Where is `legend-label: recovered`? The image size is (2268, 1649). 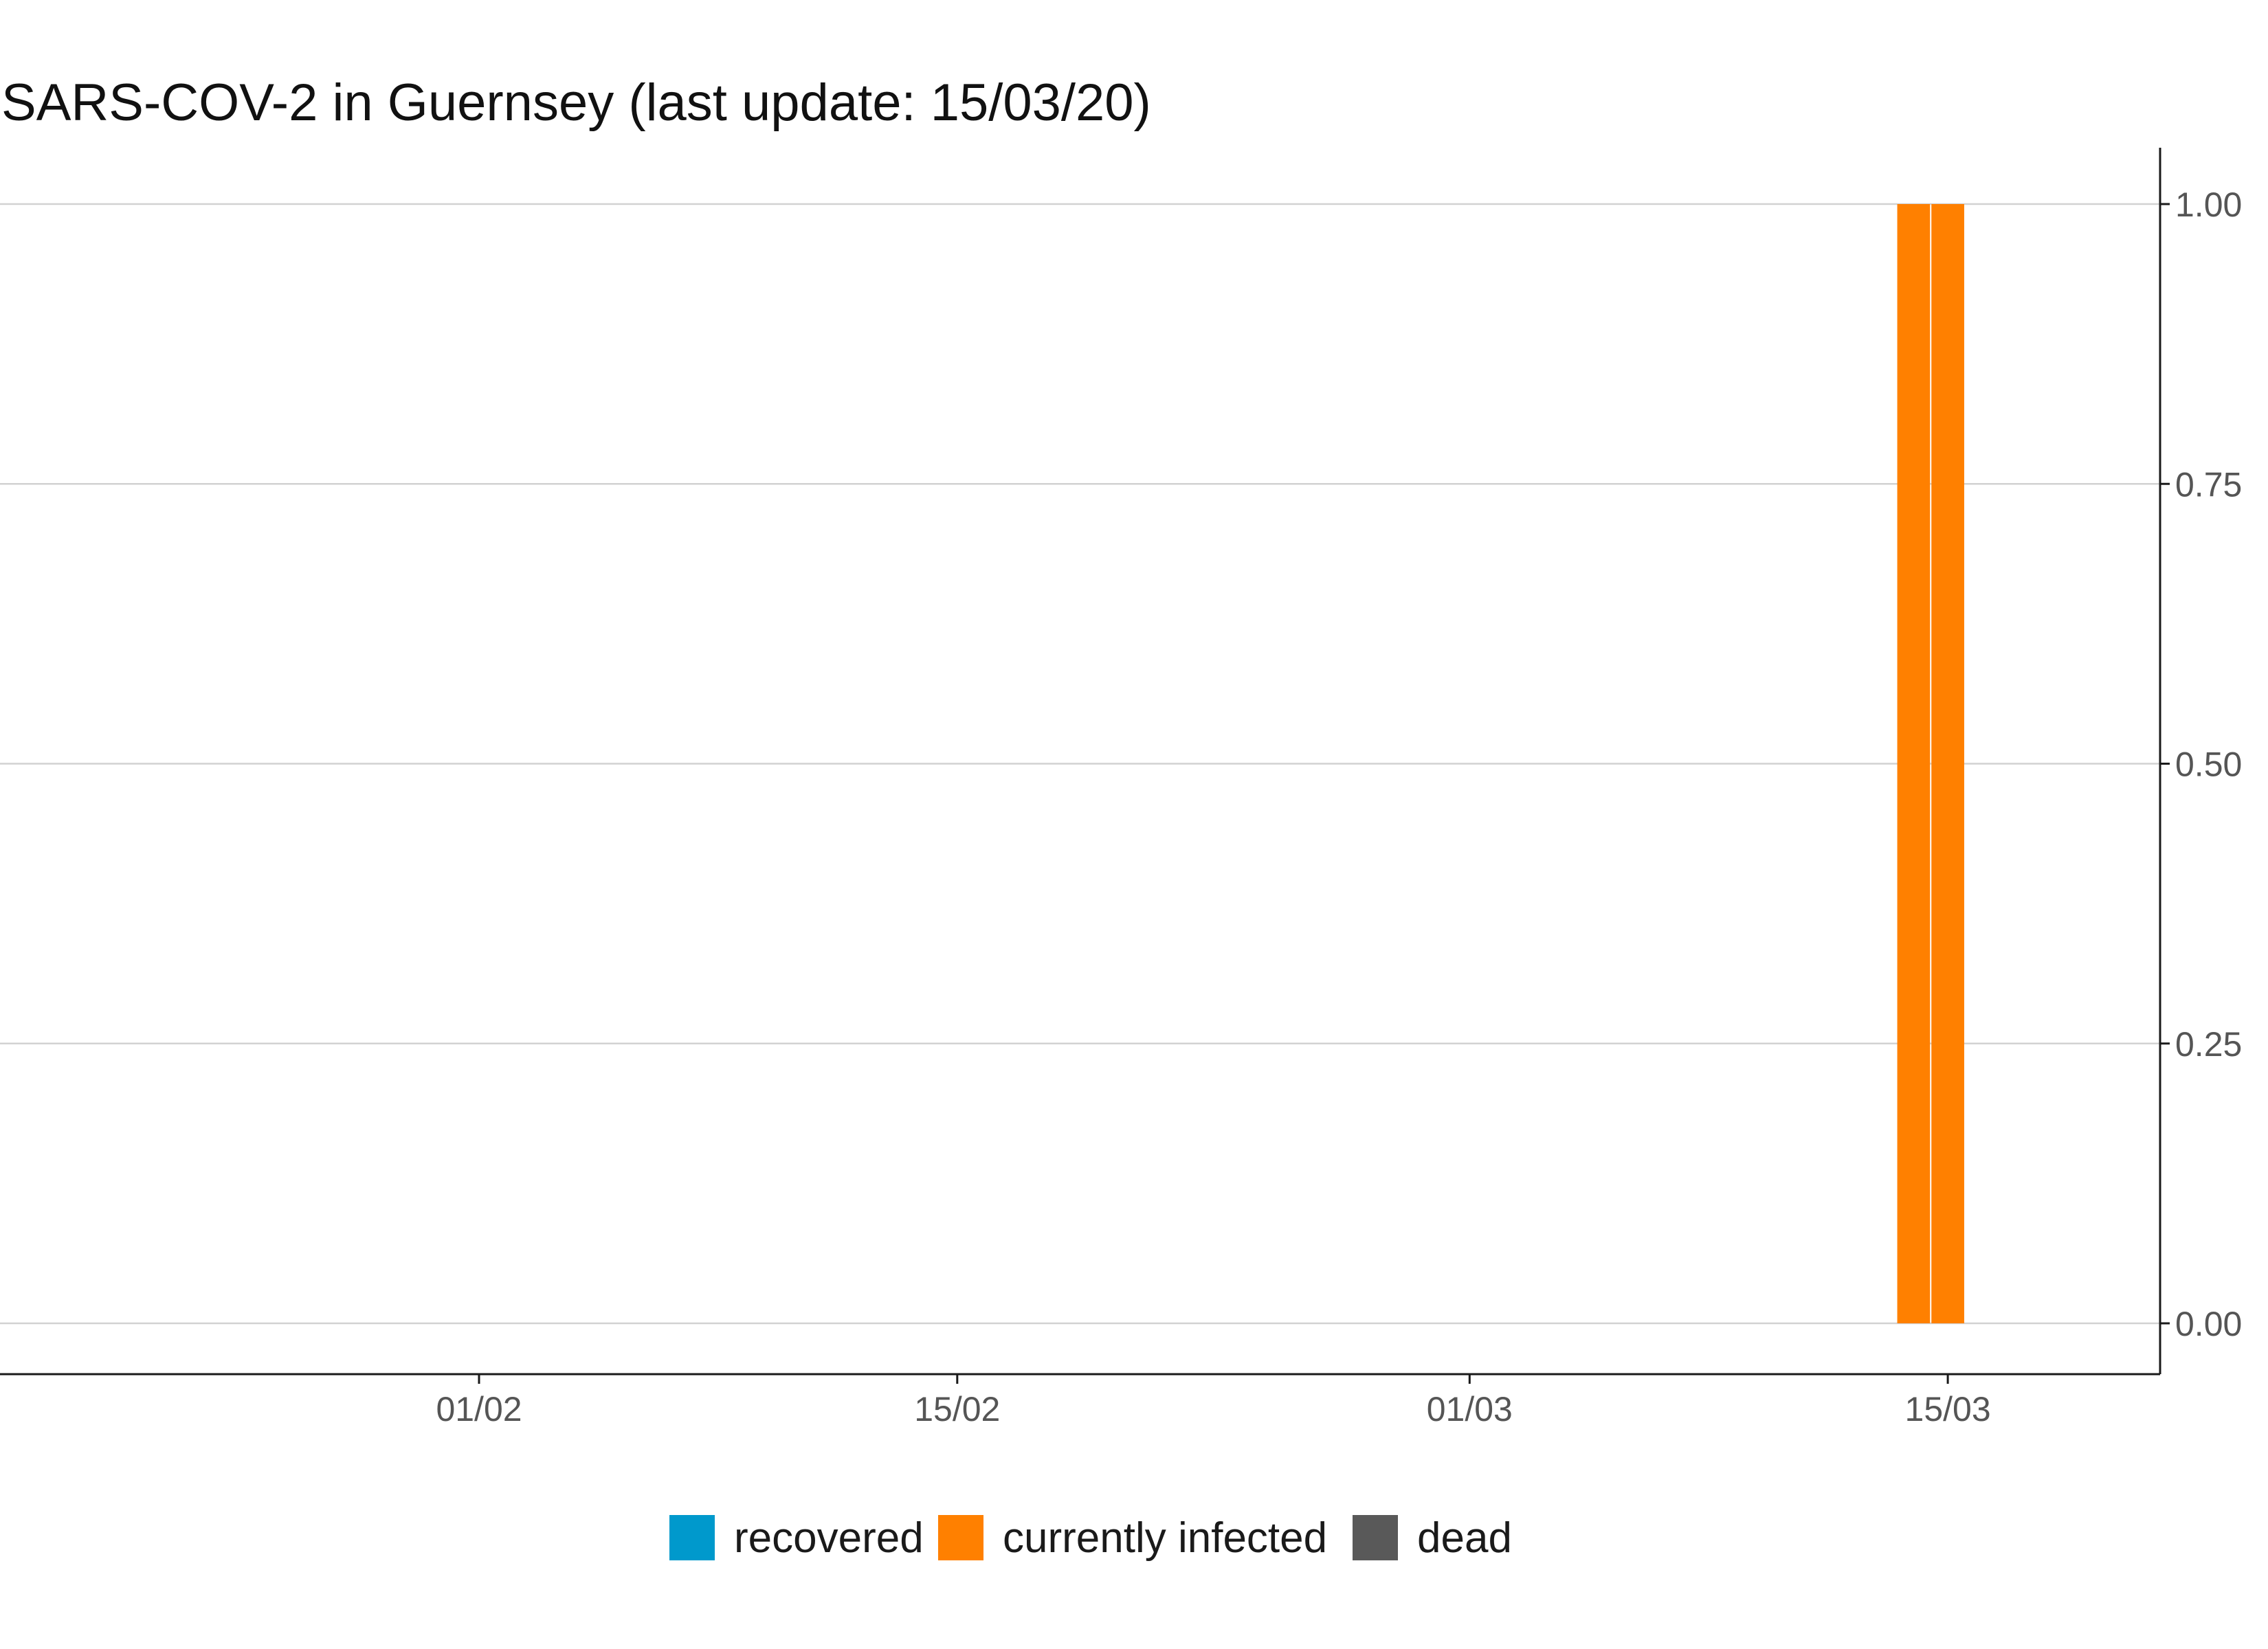
legend-label: recovered is located at coordinates (829, 1538).